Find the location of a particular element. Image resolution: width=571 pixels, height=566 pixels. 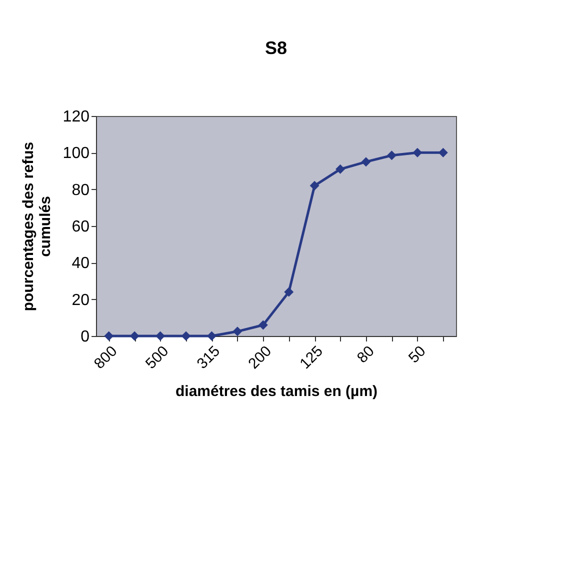

x-tick-label: 800 is located at coordinates (105, 357).